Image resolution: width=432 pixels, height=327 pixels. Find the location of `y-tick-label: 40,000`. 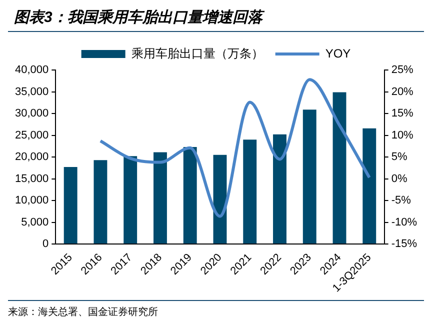

y-tick-label: 40,000 is located at coordinates (31, 70).